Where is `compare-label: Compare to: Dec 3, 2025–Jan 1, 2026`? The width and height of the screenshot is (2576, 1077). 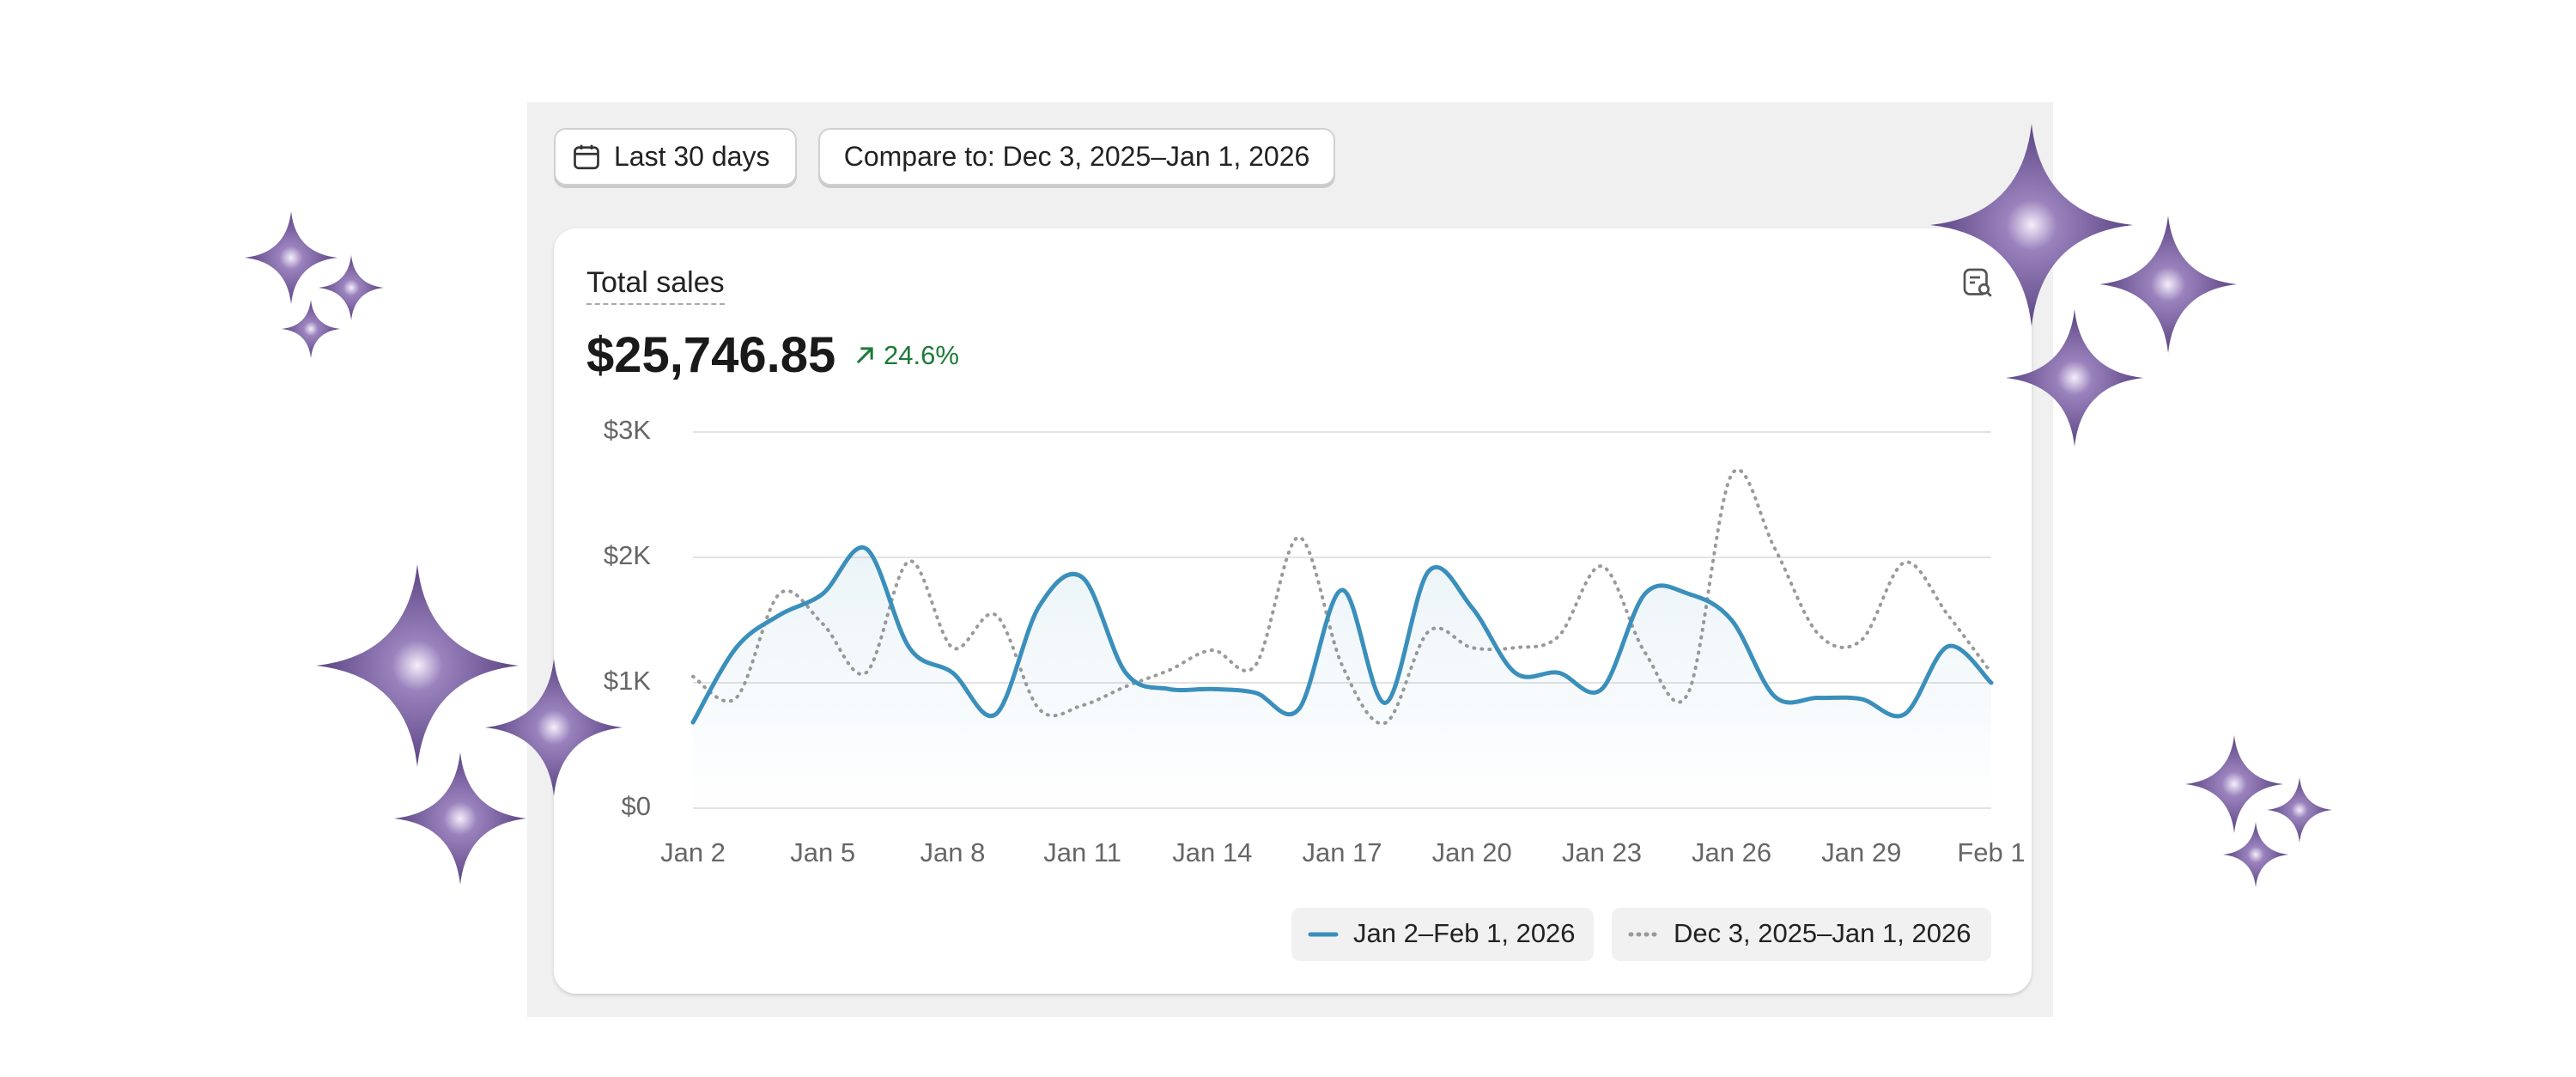
compare-label: Compare to: Dec 3, 2025–Jan 1, 2026 is located at coordinates (1076, 156).